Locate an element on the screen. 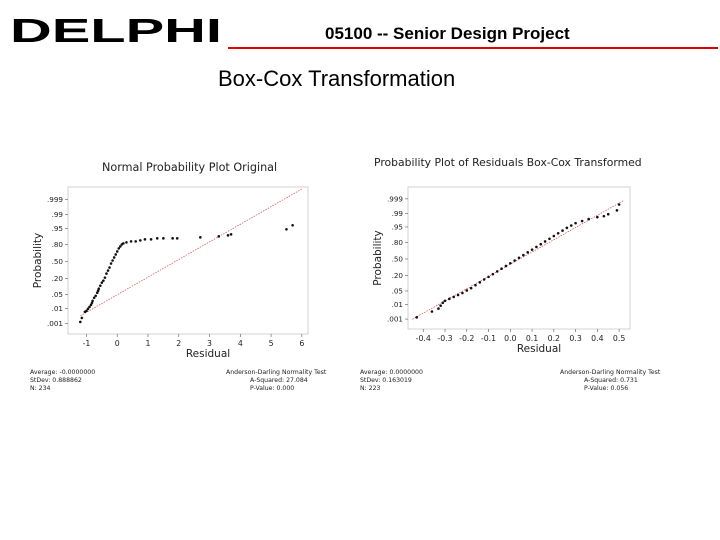  x-tick-label: 4 is located at coordinates (240, 343).